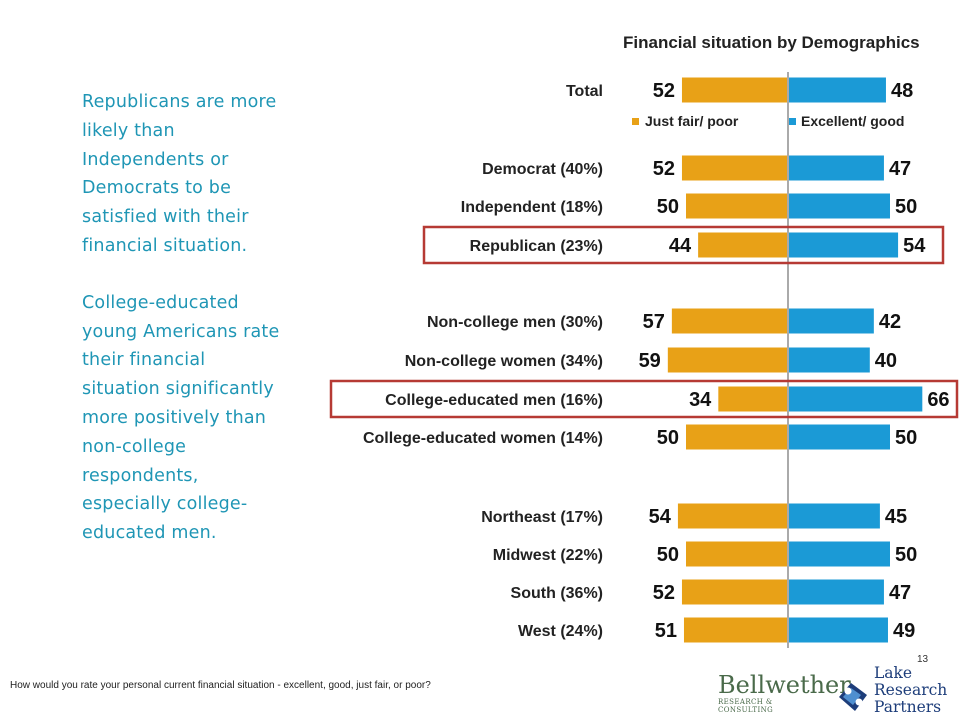 This screenshot has height=720, width=960. Describe the element at coordinates (727, 360) in the screenshot. I see `bar-just-fair-poor-non-college-women` at that location.